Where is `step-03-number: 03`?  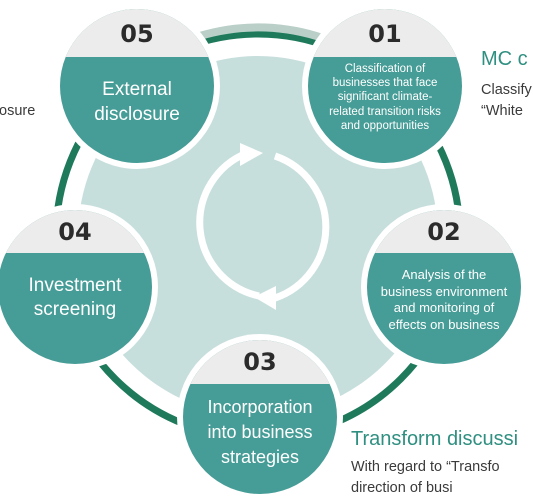
step-03-number: 03 is located at coordinates (260, 362).